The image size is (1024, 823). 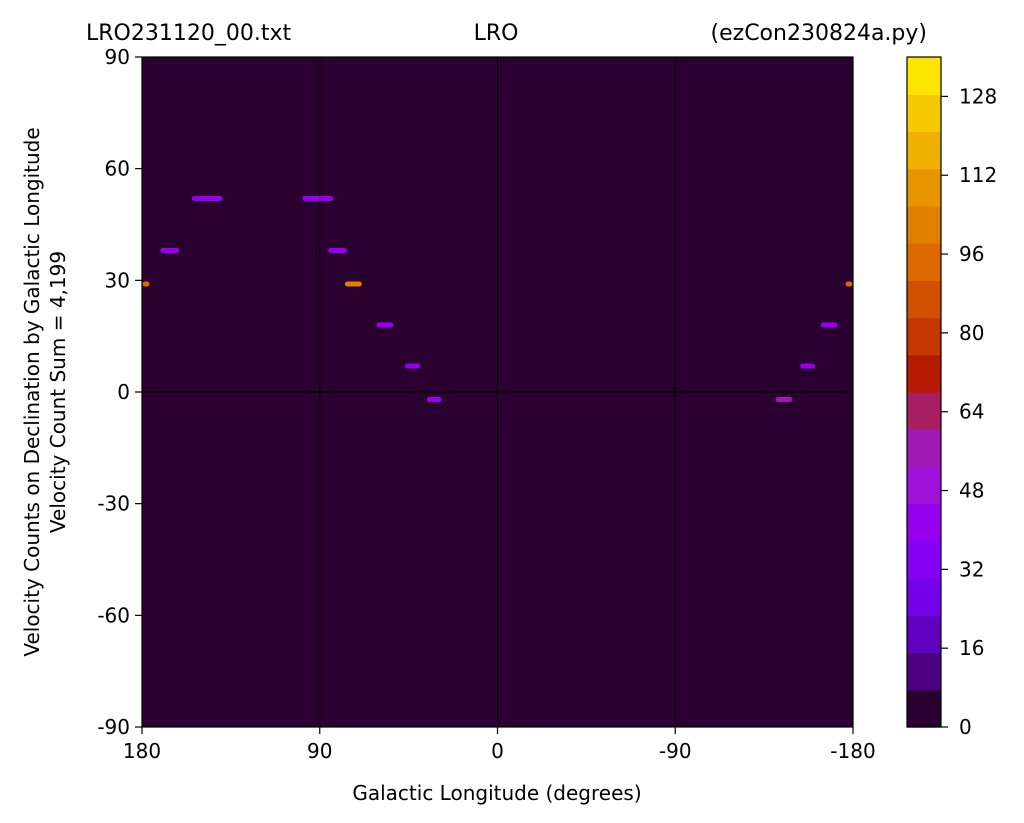 I want to click on x-axis-label: Galactic Longitude (degrees), so click(x=496, y=793).